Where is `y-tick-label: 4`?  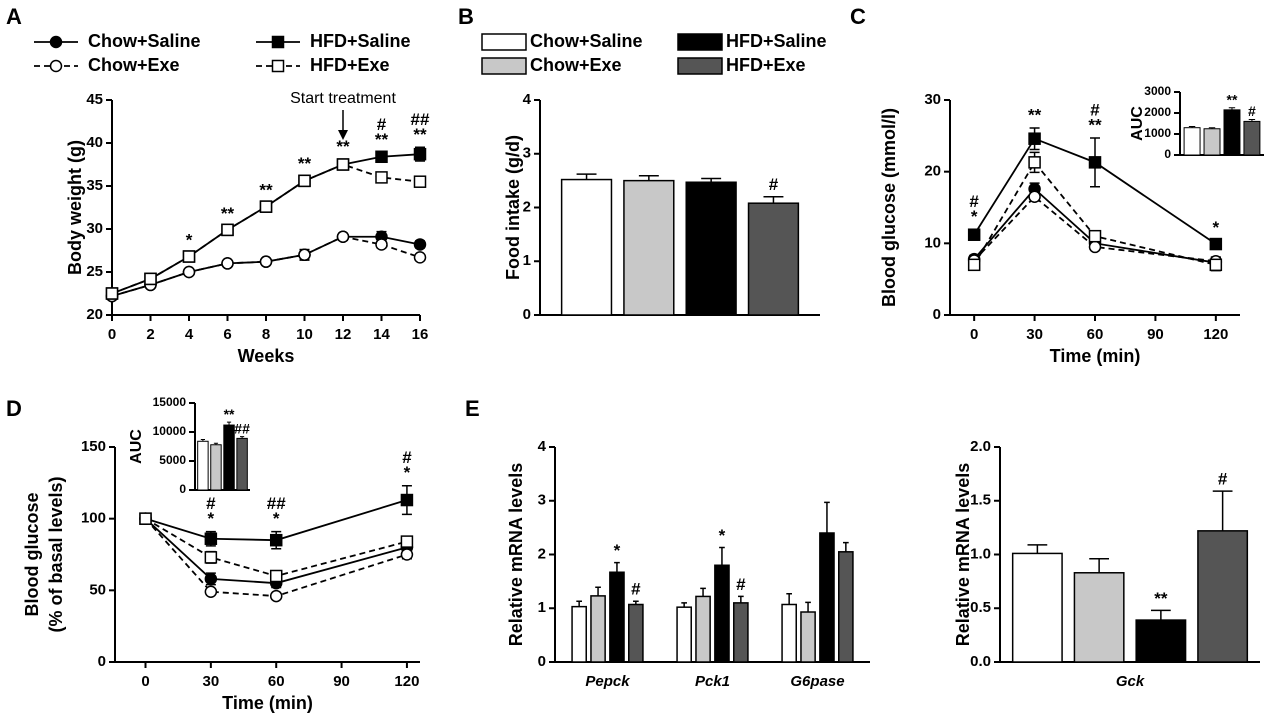 y-tick-label: 4 is located at coordinates (527, 99).